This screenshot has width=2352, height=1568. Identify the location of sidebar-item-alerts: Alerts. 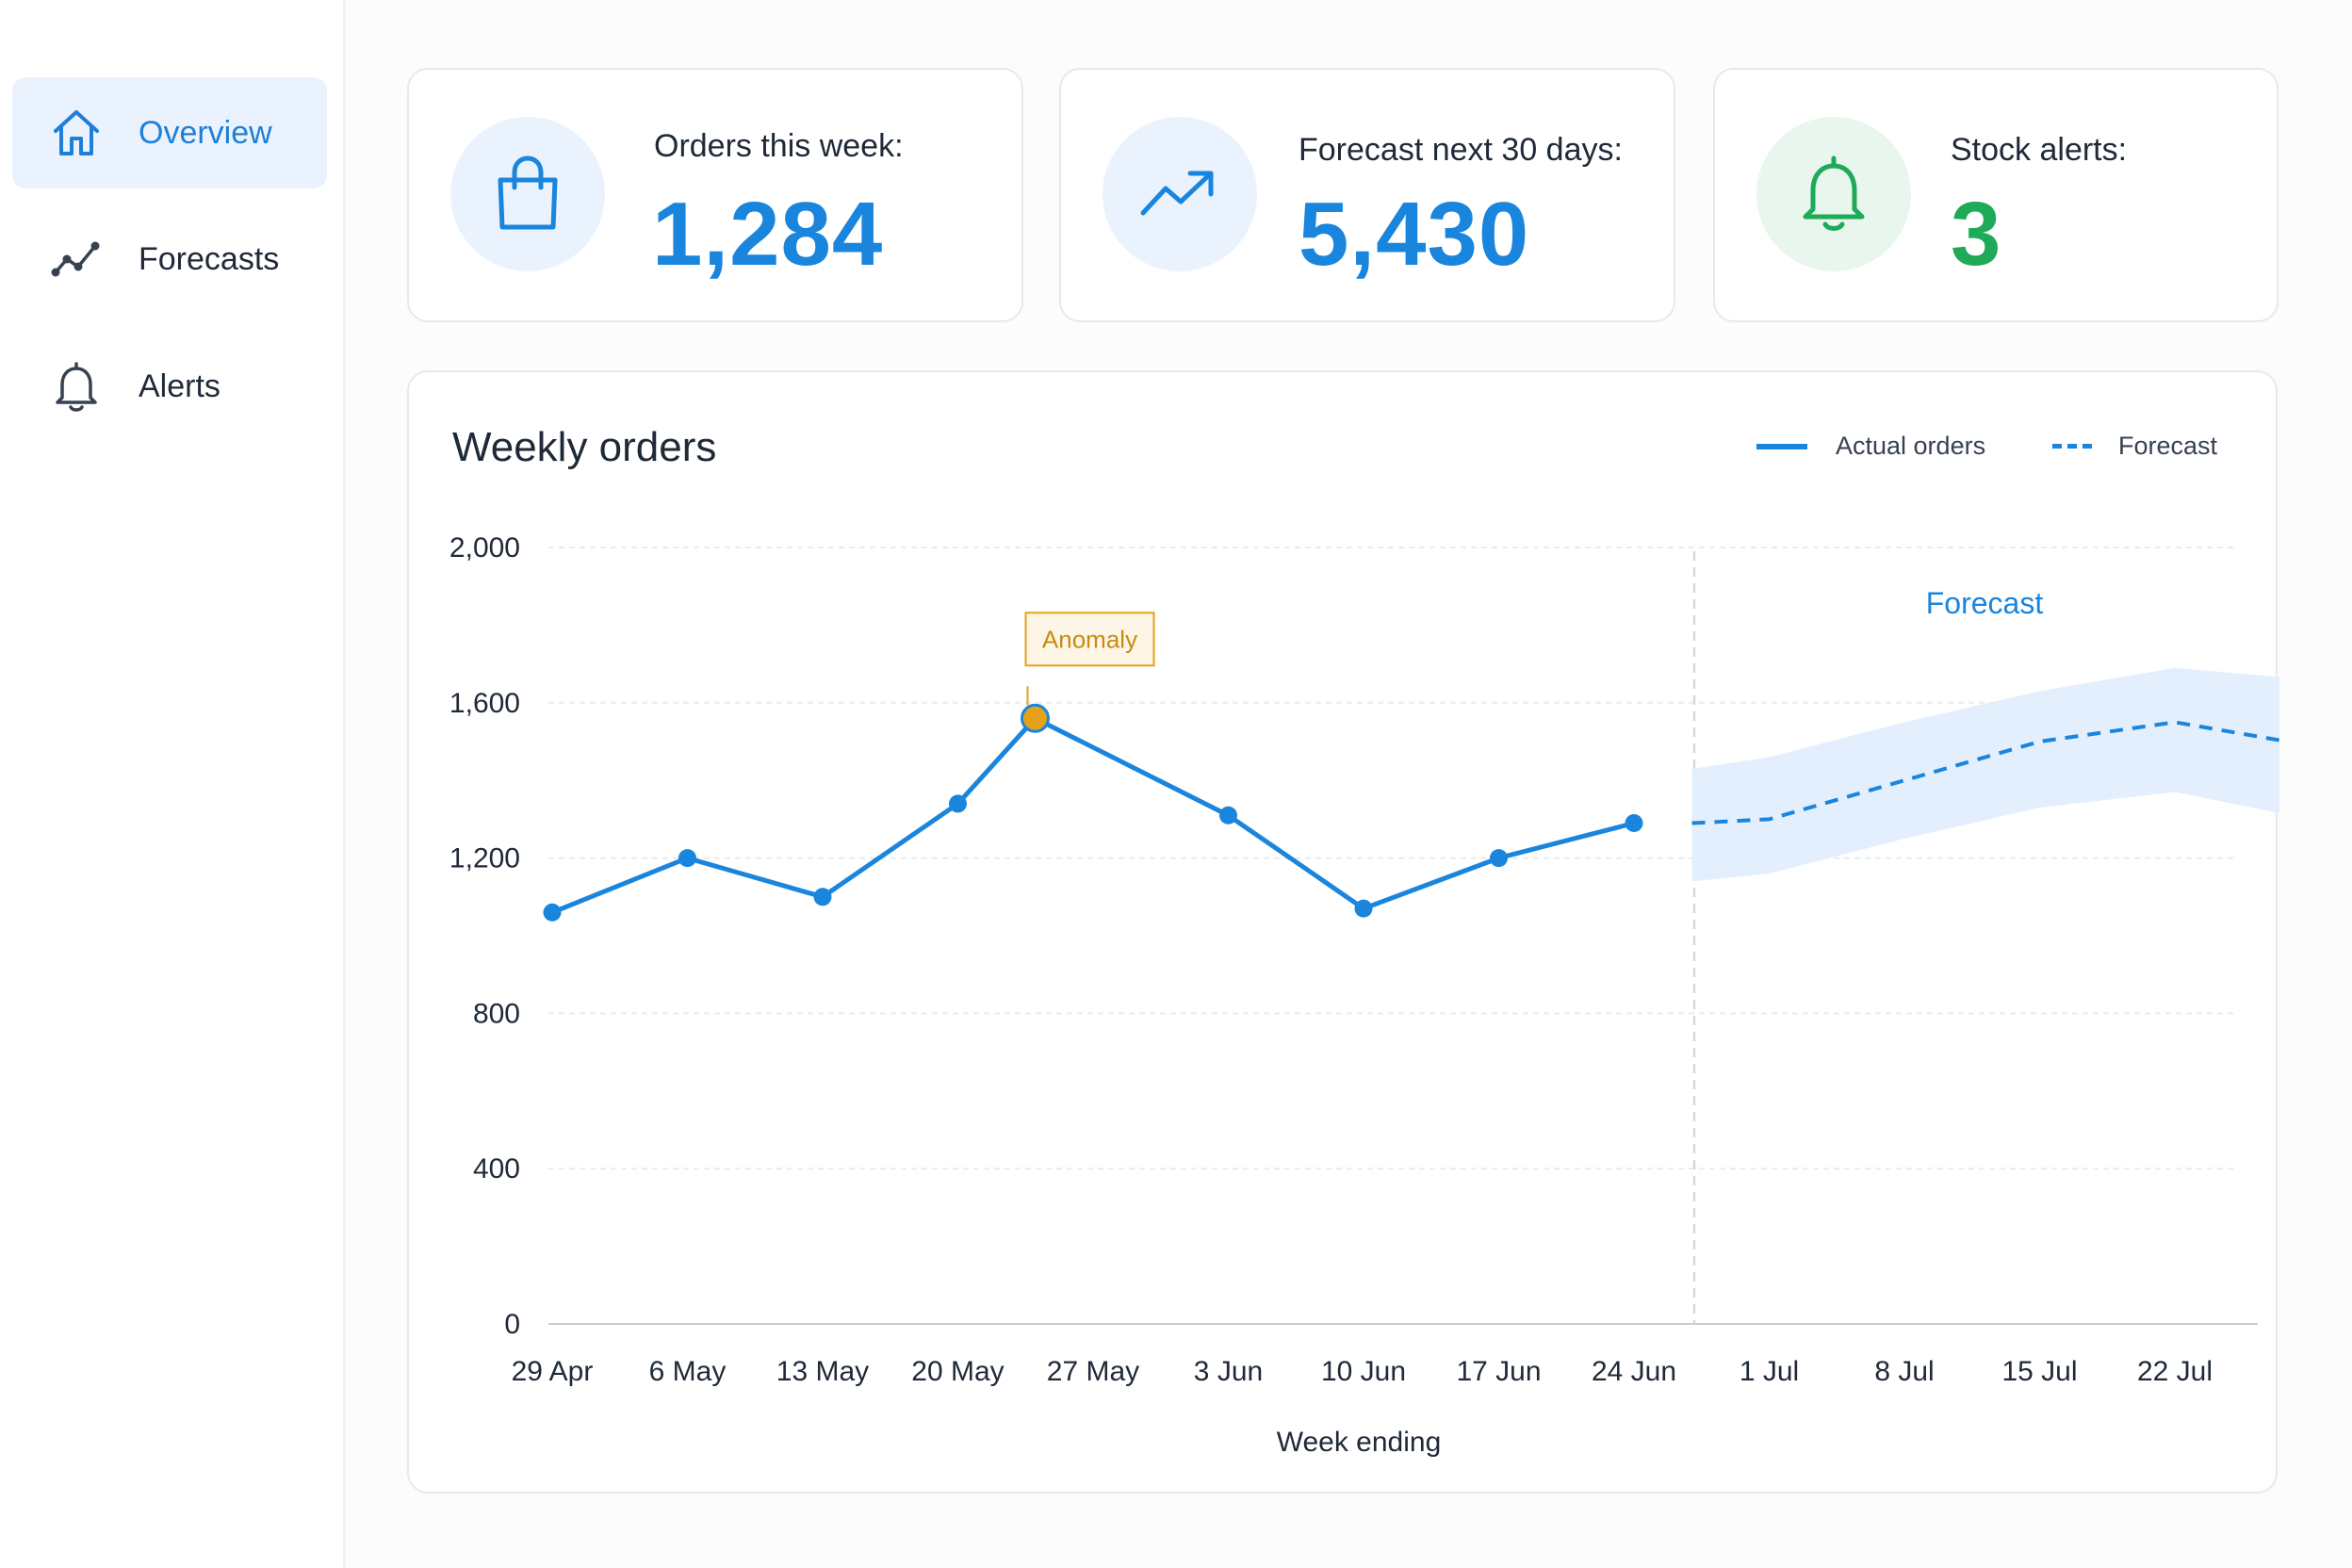
(169, 386).